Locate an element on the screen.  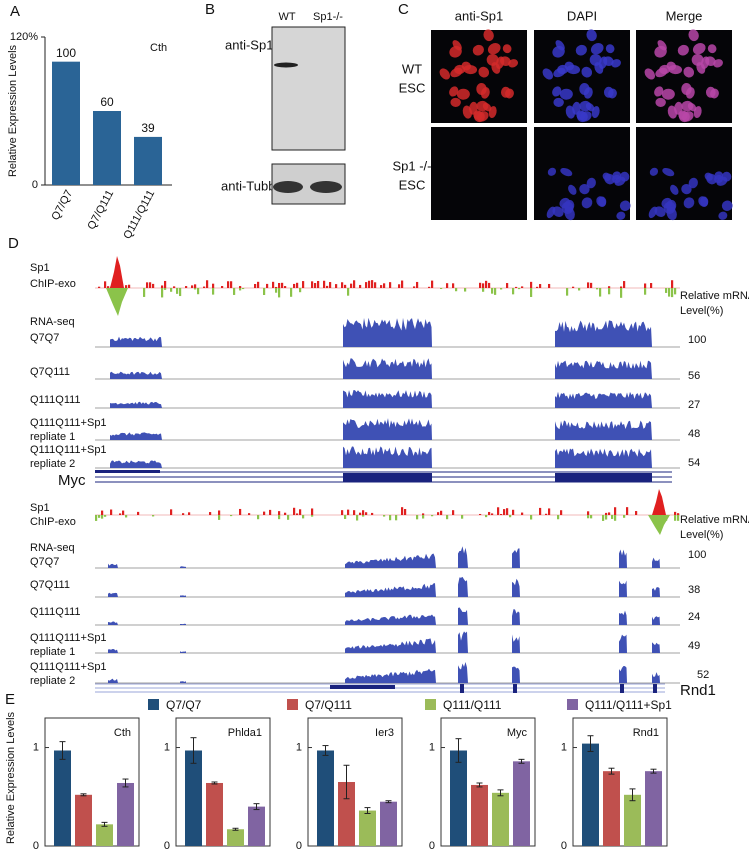
mrna-level: 100 is located at coordinates (697, 340).